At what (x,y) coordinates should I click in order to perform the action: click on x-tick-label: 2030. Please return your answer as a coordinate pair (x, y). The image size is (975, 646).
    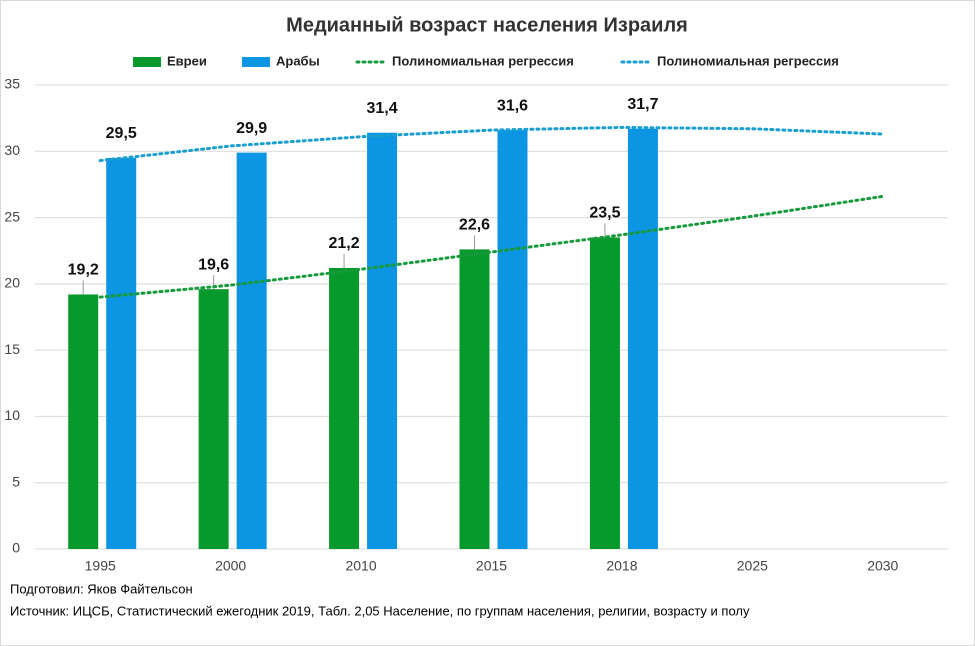
    Looking at the image, I should click on (882, 566).